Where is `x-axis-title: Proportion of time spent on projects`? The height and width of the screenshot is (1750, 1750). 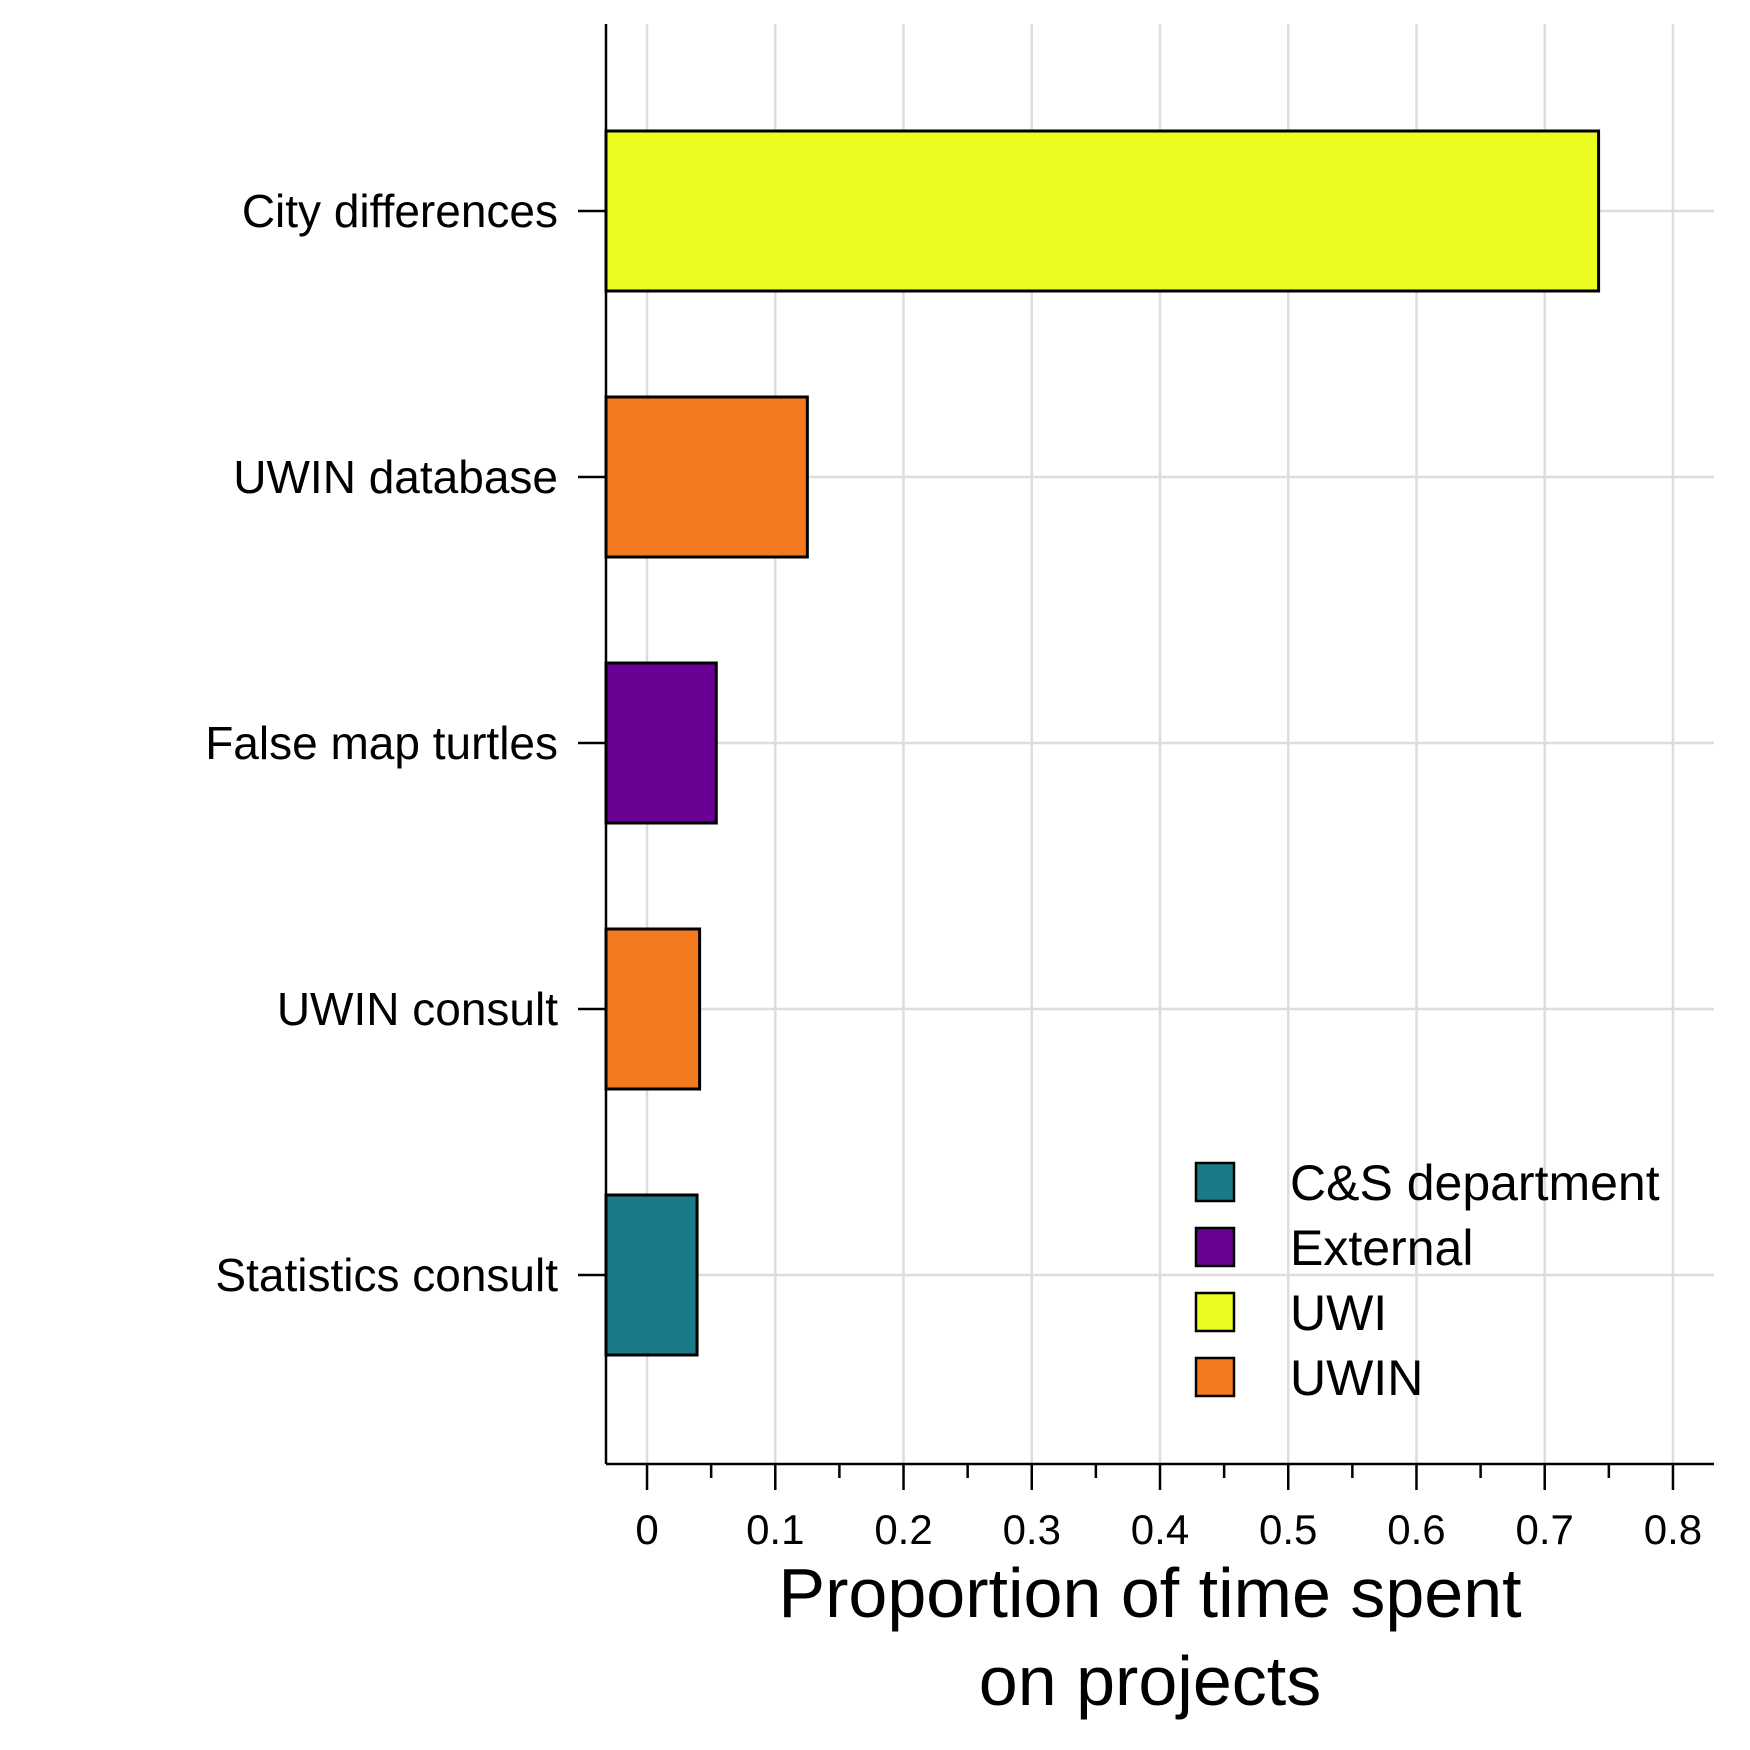 x-axis-title: Proportion of time spent on projects is located at coordinates (1149, 1637).